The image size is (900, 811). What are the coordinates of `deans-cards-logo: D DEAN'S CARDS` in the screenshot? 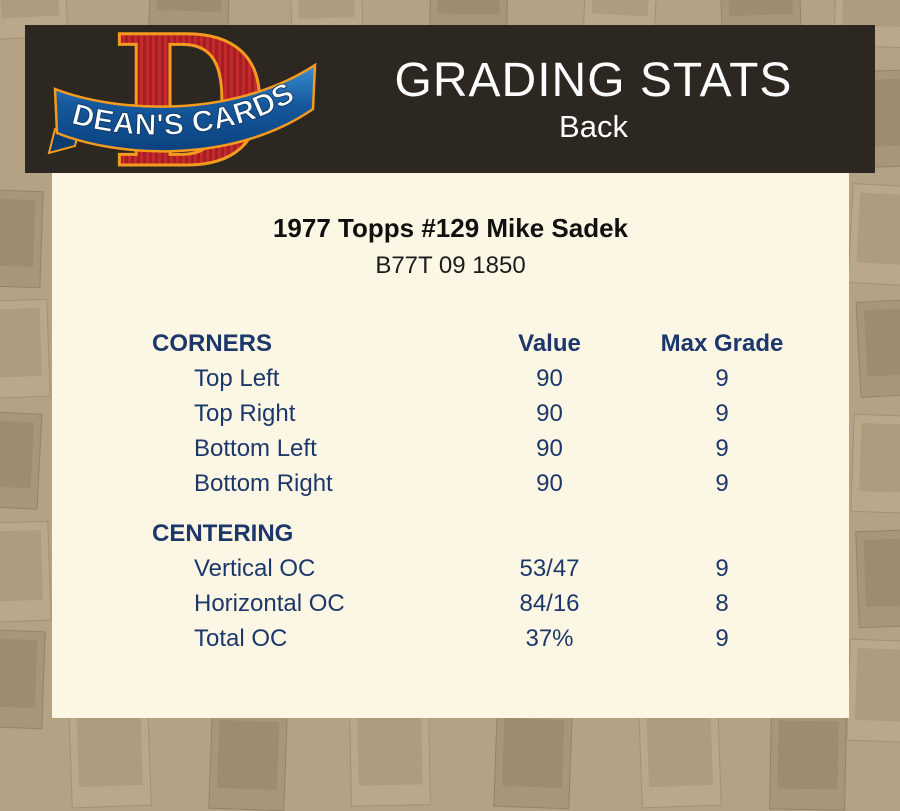 It's located at (191, 105).